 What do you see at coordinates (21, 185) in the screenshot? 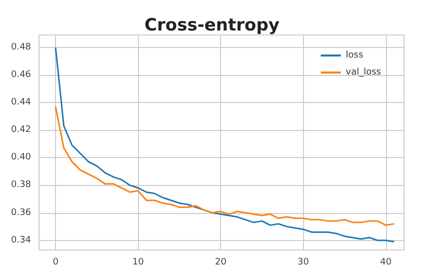
I see `y-tick-label: 0.38` at bounding box center [21, 185].